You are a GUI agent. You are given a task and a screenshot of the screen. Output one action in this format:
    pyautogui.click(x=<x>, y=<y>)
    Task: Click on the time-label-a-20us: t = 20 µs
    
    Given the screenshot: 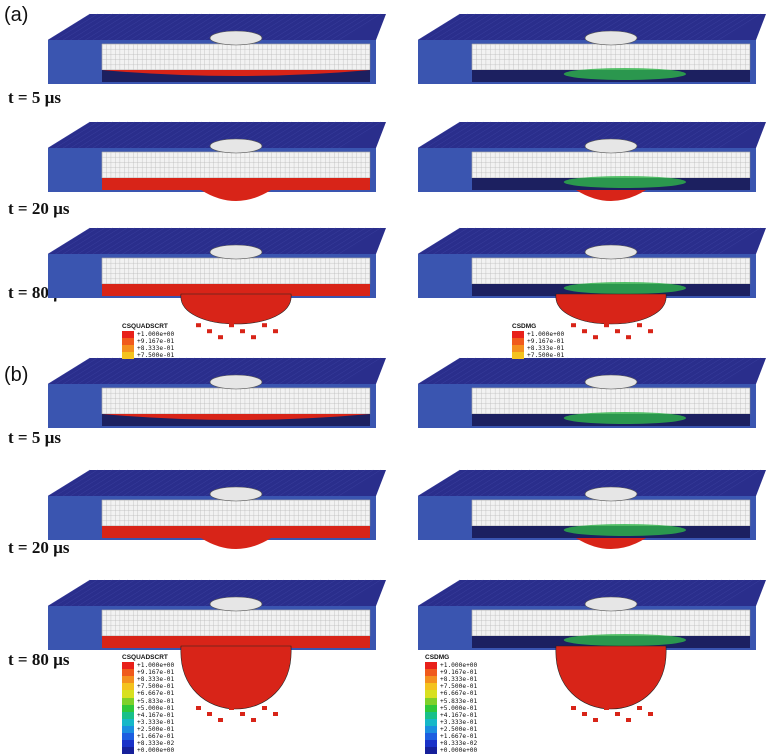 What is the action you would take?
    pyautogui.click(x=39, y=208)
    